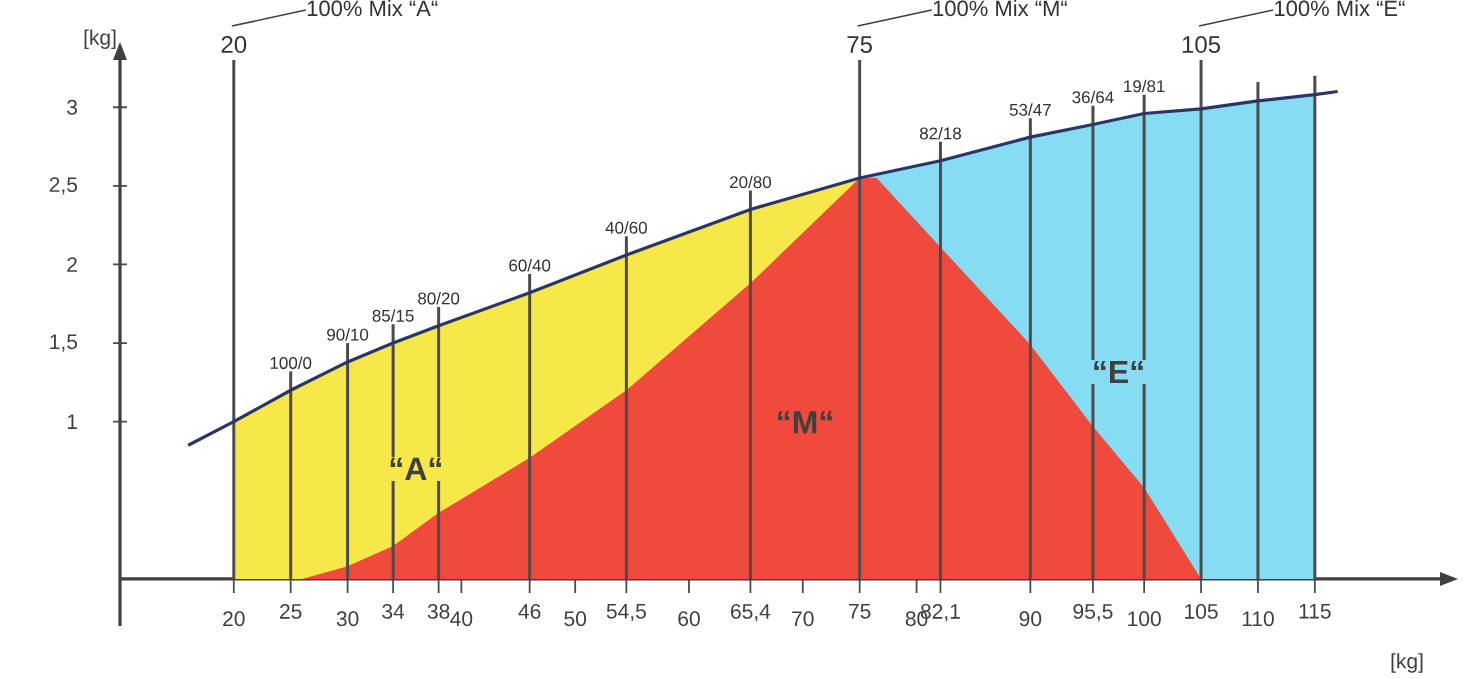  Describe the element at coordinates (393, 315) in the screenshot. I see `annotation: 85/15` at that location.